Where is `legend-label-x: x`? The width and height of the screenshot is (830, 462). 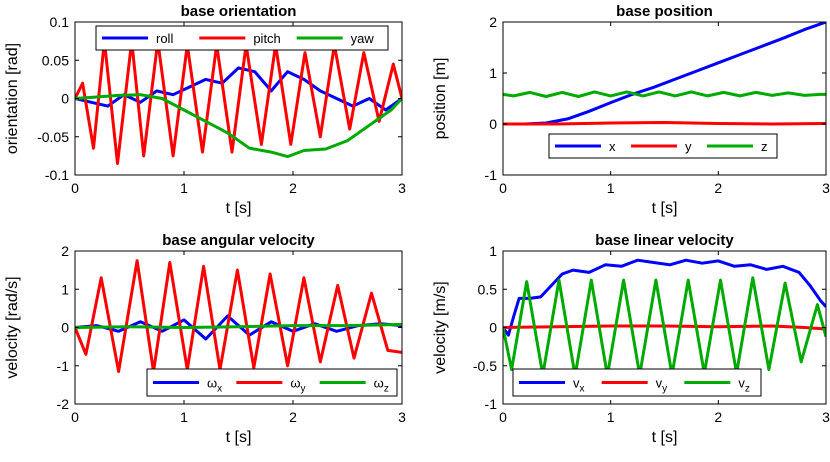 legend-label-x: x is located at coordinates (612, 146).